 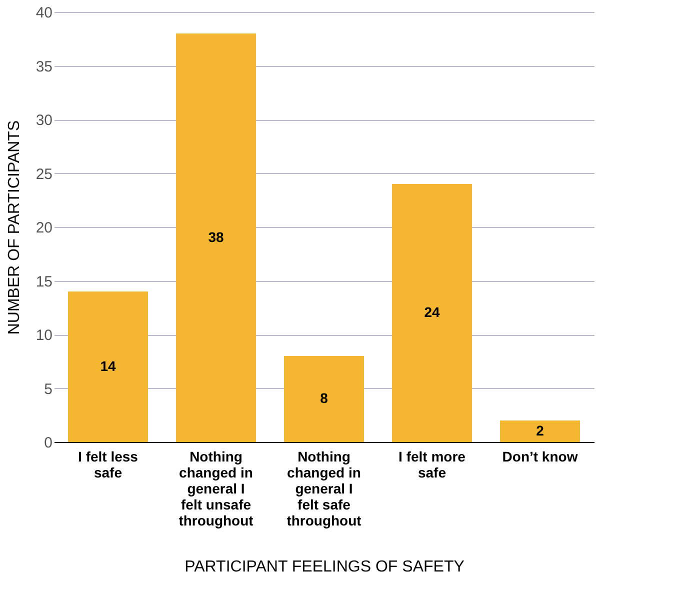 I want to click on data-label: 14, so click(x=108, y=366).